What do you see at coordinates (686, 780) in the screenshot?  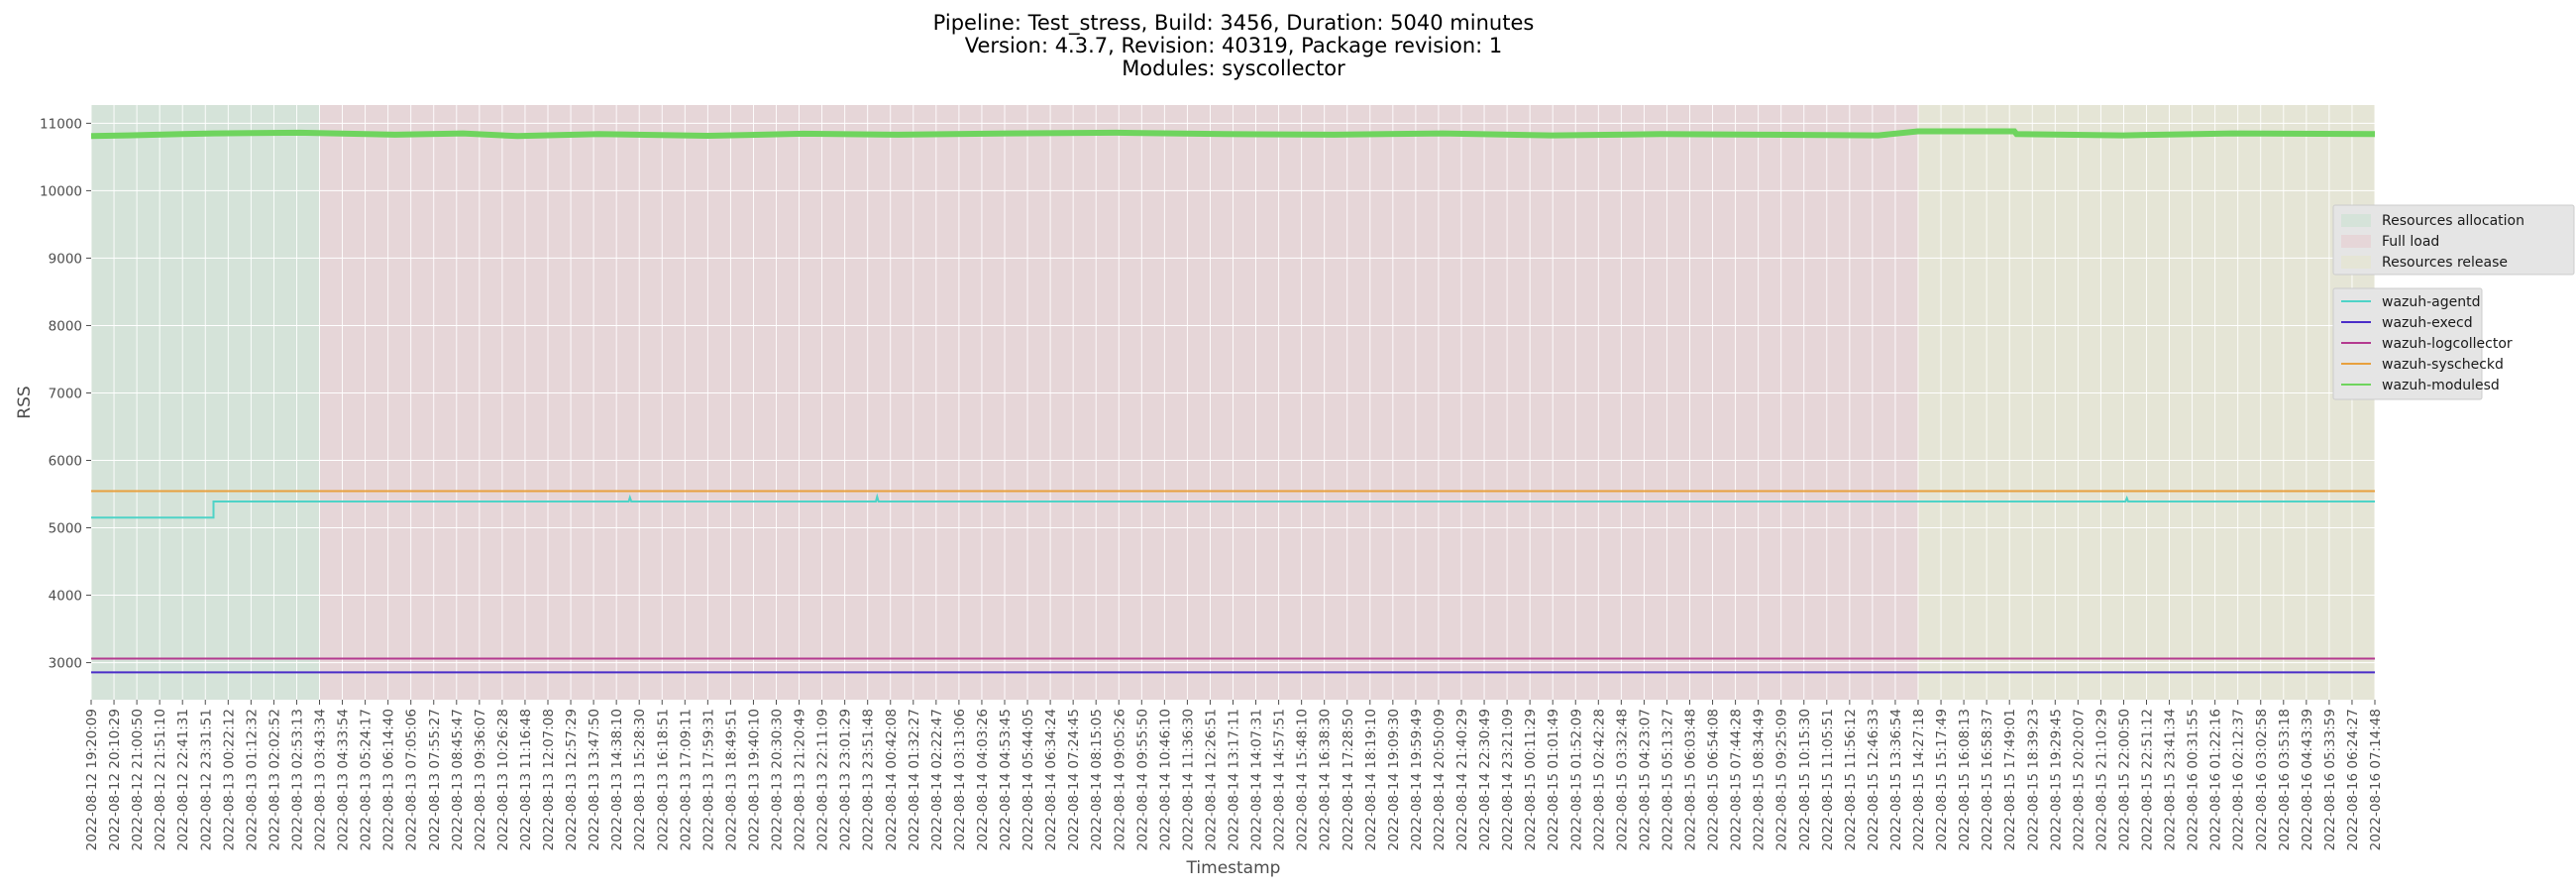 I see `x-tick-label-26: 2022-08-13 17:09:11` at bounding box center [686, 780].